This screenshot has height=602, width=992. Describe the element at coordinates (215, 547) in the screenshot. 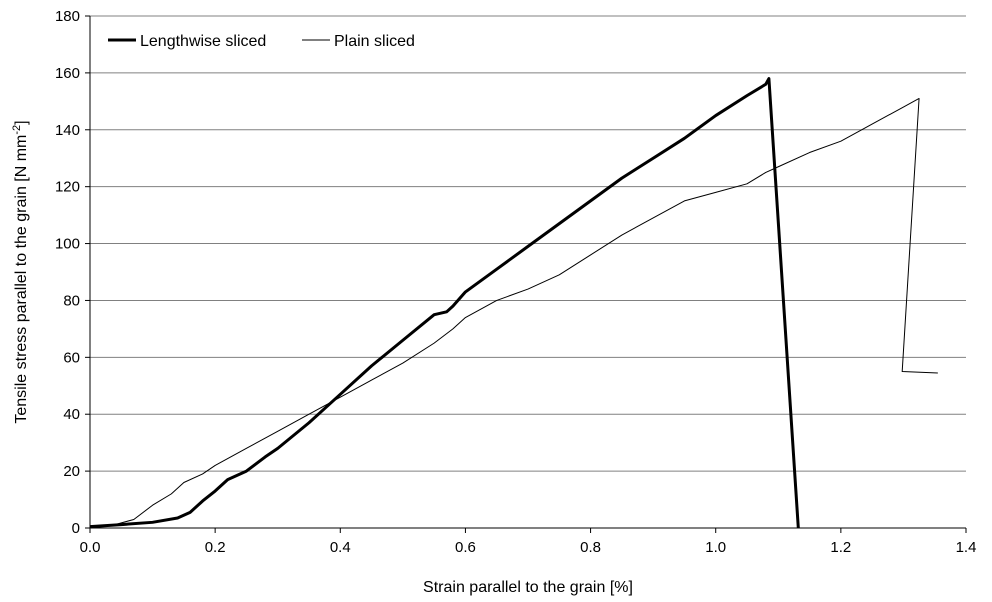

I see `x-tick-label: 0.2` at that location.